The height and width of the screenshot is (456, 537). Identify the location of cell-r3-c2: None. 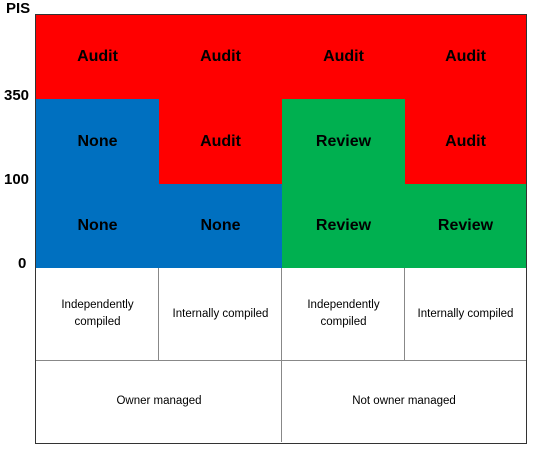
(220, 226).